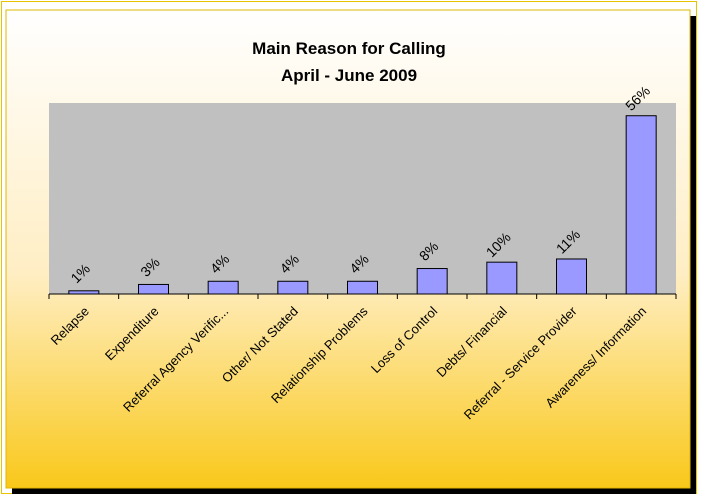  I want to click on chart-title: Main Reason for Calling, so click(349, 48).